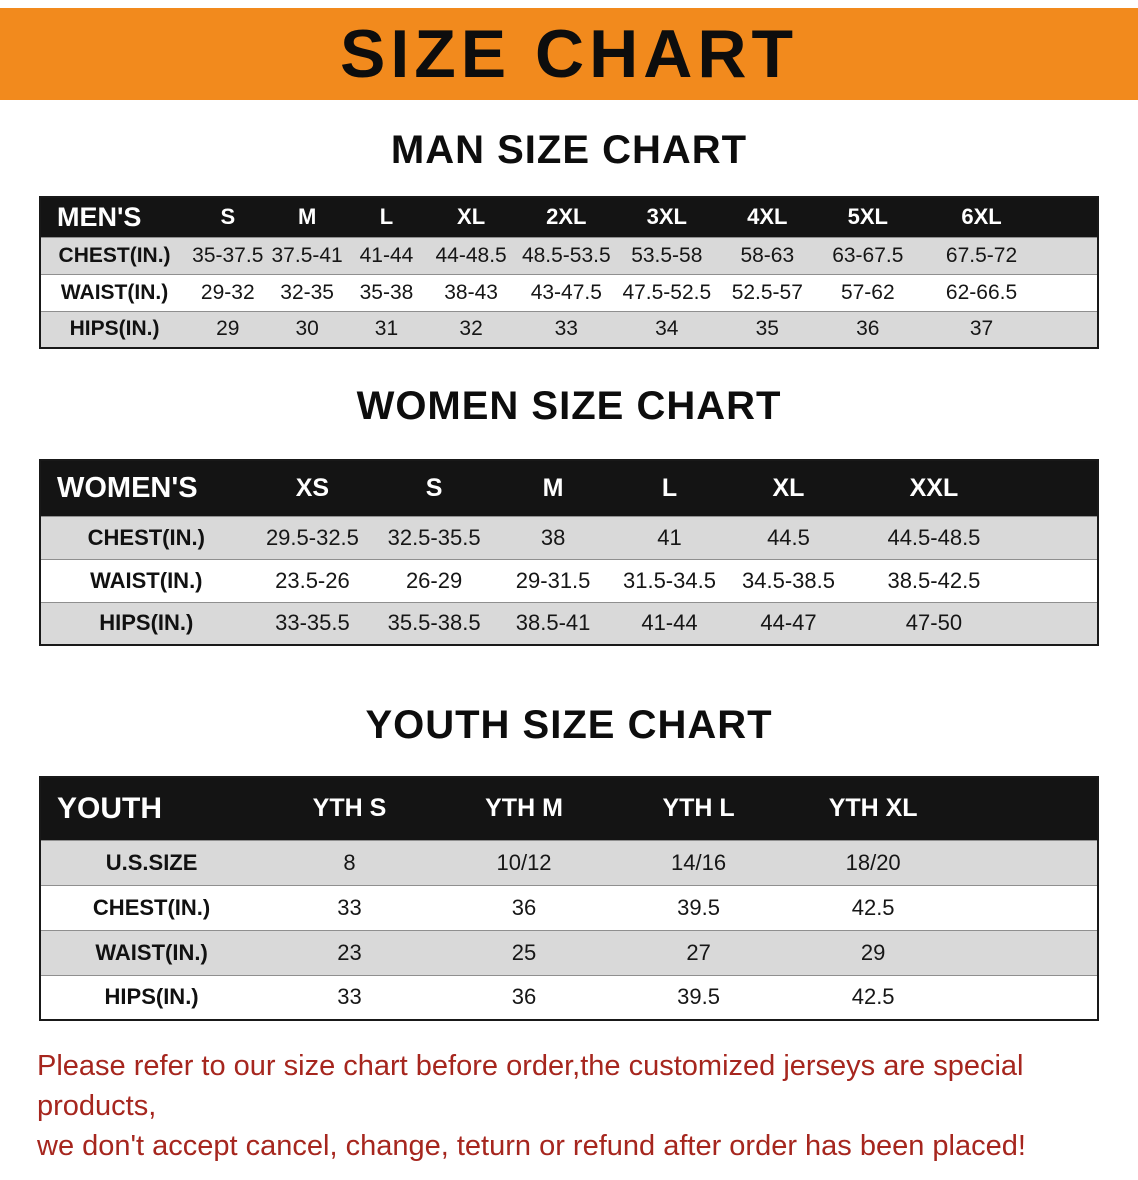 This screenshot has width=1138, height=1180. What do you see at coordinates (569, 150) in the screenshot?
I see `men-section-heading: MAN SIZE CHART` at bounding box center [569, 150].